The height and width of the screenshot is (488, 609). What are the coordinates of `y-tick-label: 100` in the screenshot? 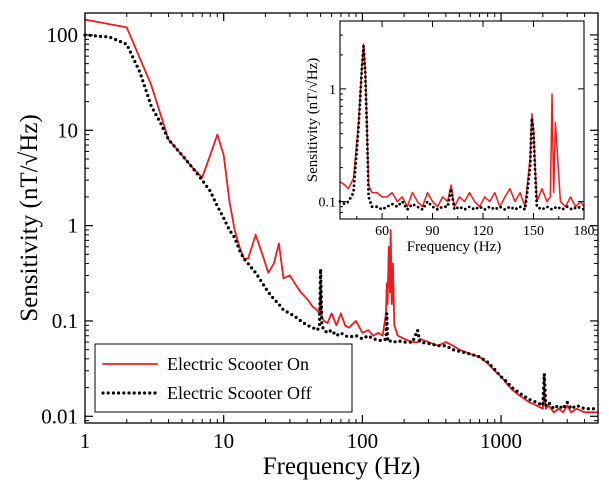 It's located at (63, 35).